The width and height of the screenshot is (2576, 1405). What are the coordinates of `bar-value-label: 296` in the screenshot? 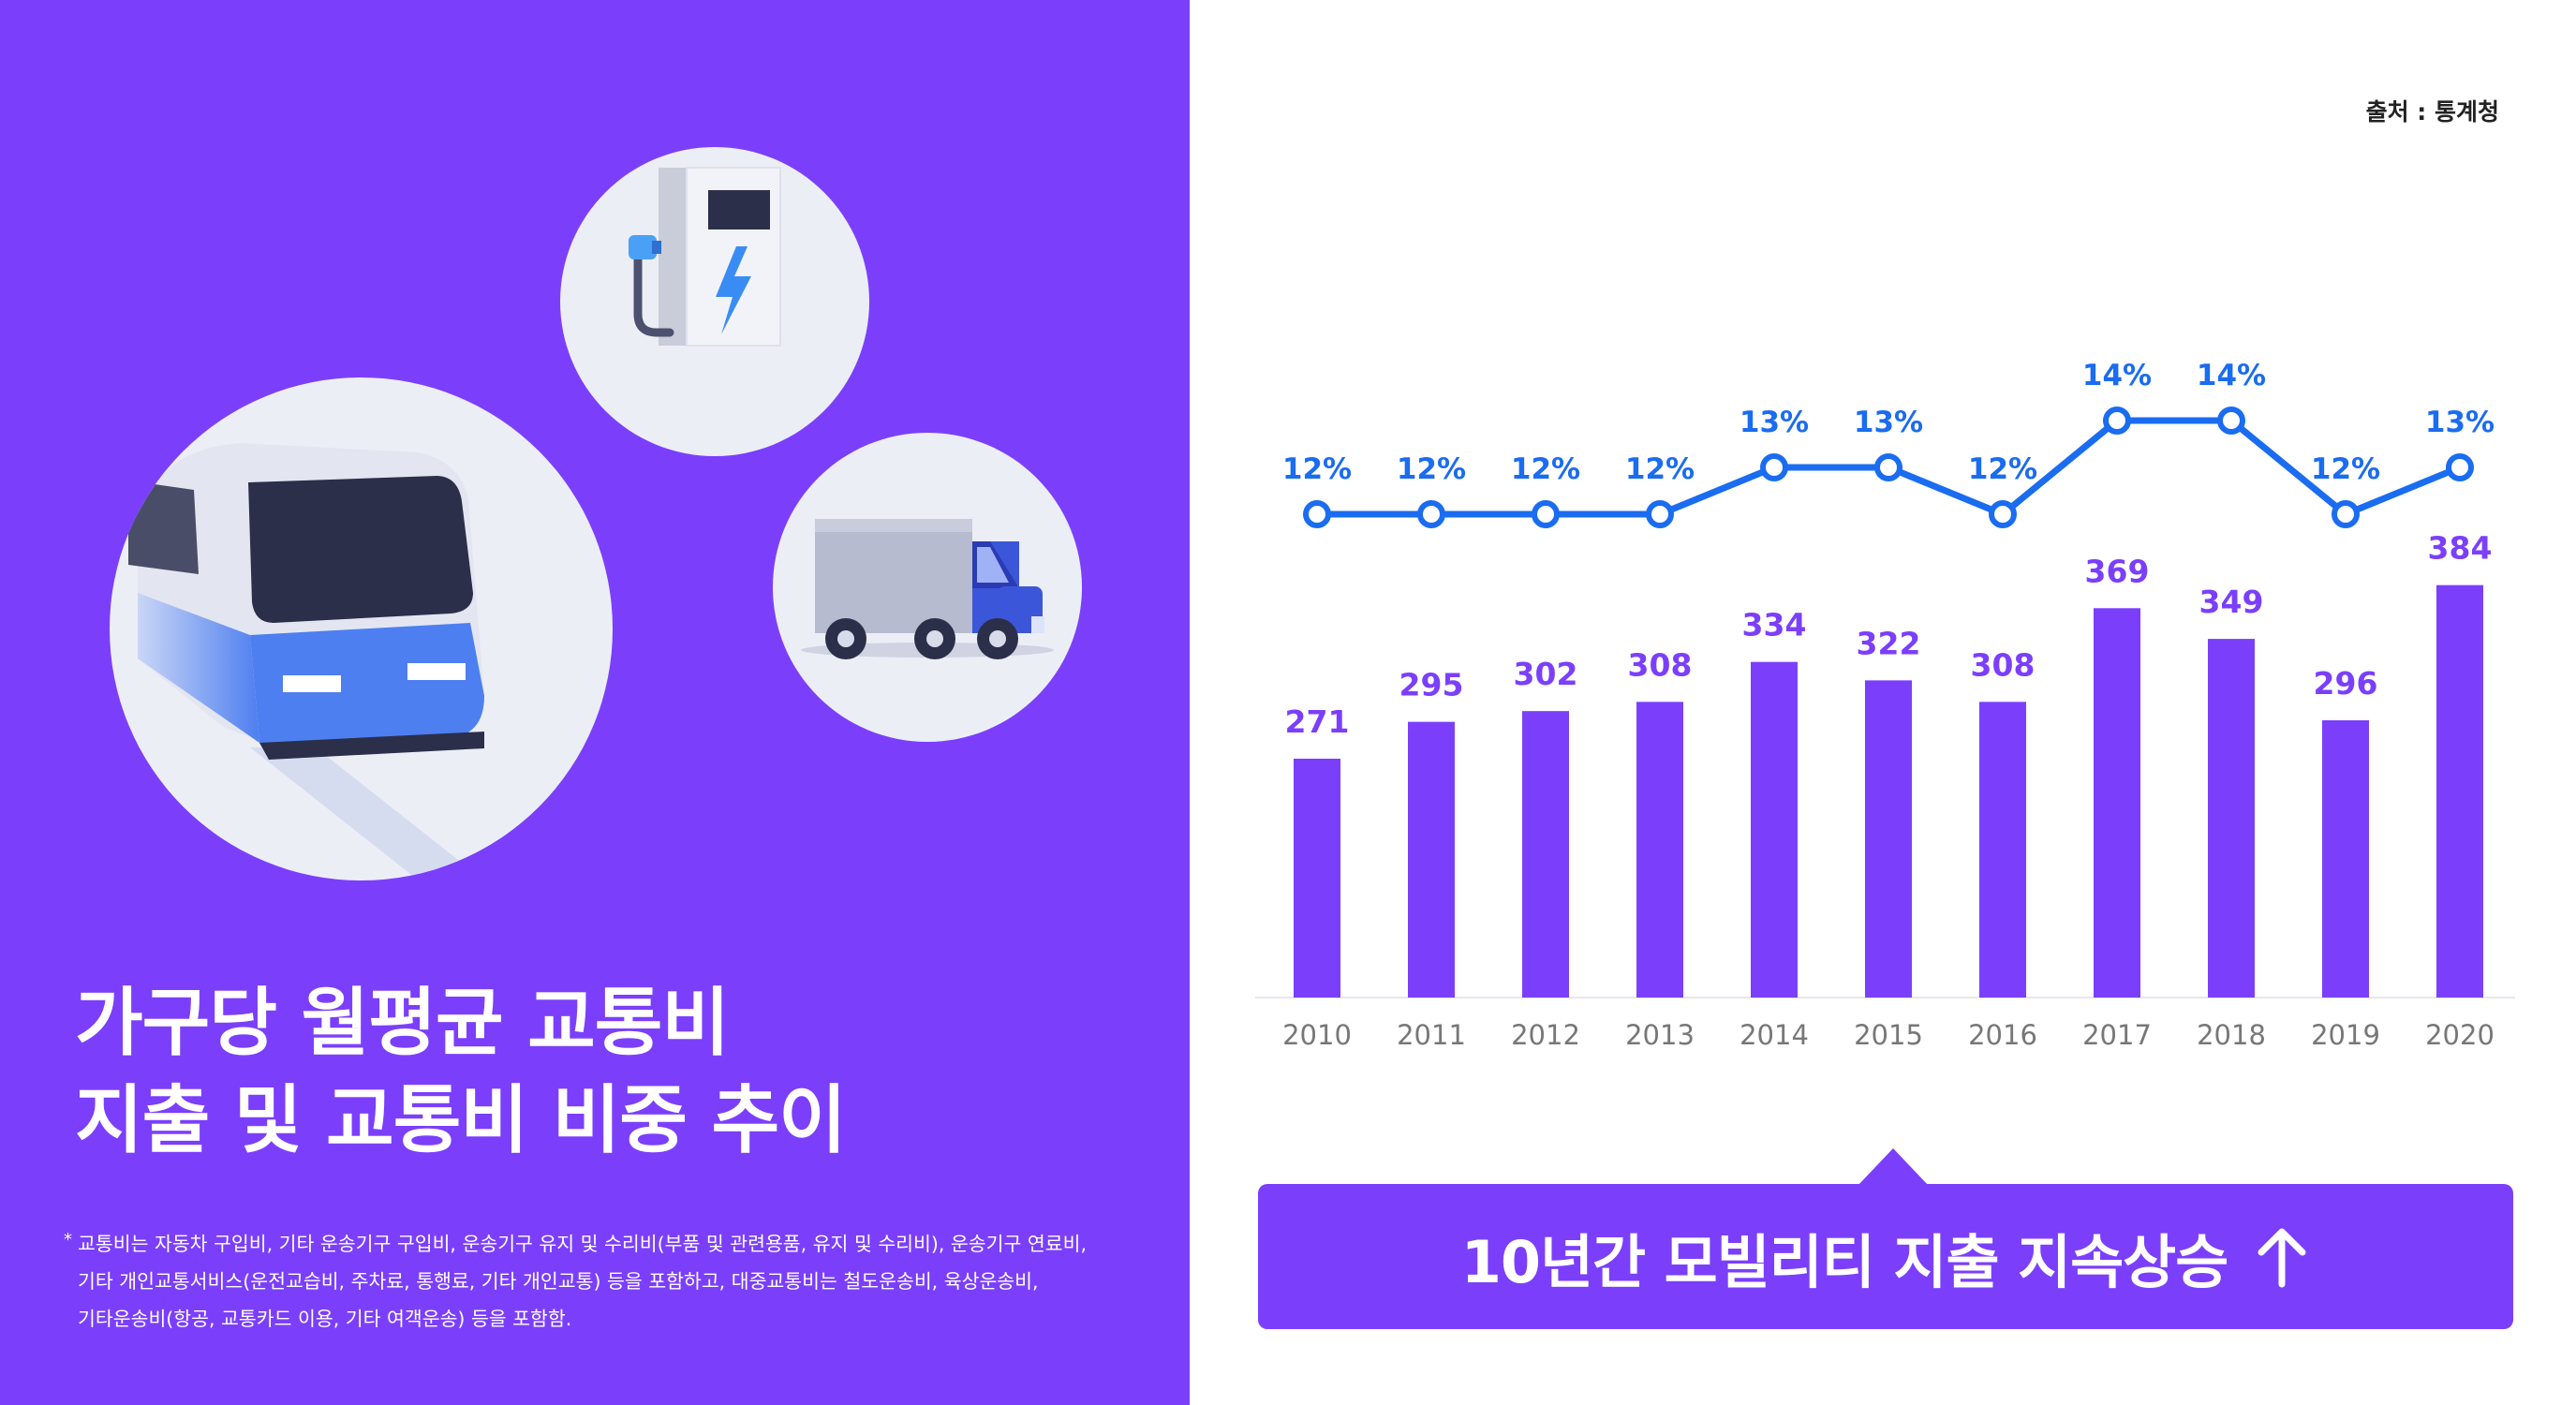 It's located at (2346, 683).